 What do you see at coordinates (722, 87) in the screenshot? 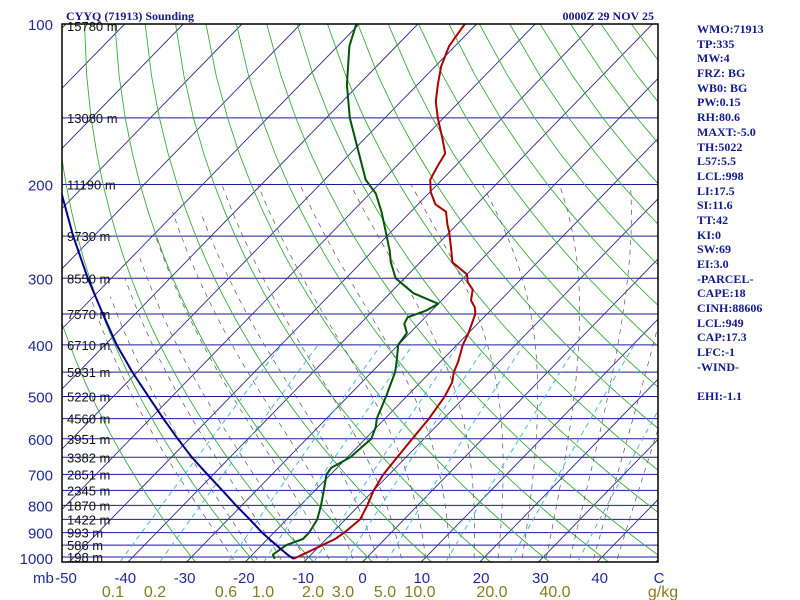
I see `stability-index-line: WB0: BG` at bounding box center [722, 87].